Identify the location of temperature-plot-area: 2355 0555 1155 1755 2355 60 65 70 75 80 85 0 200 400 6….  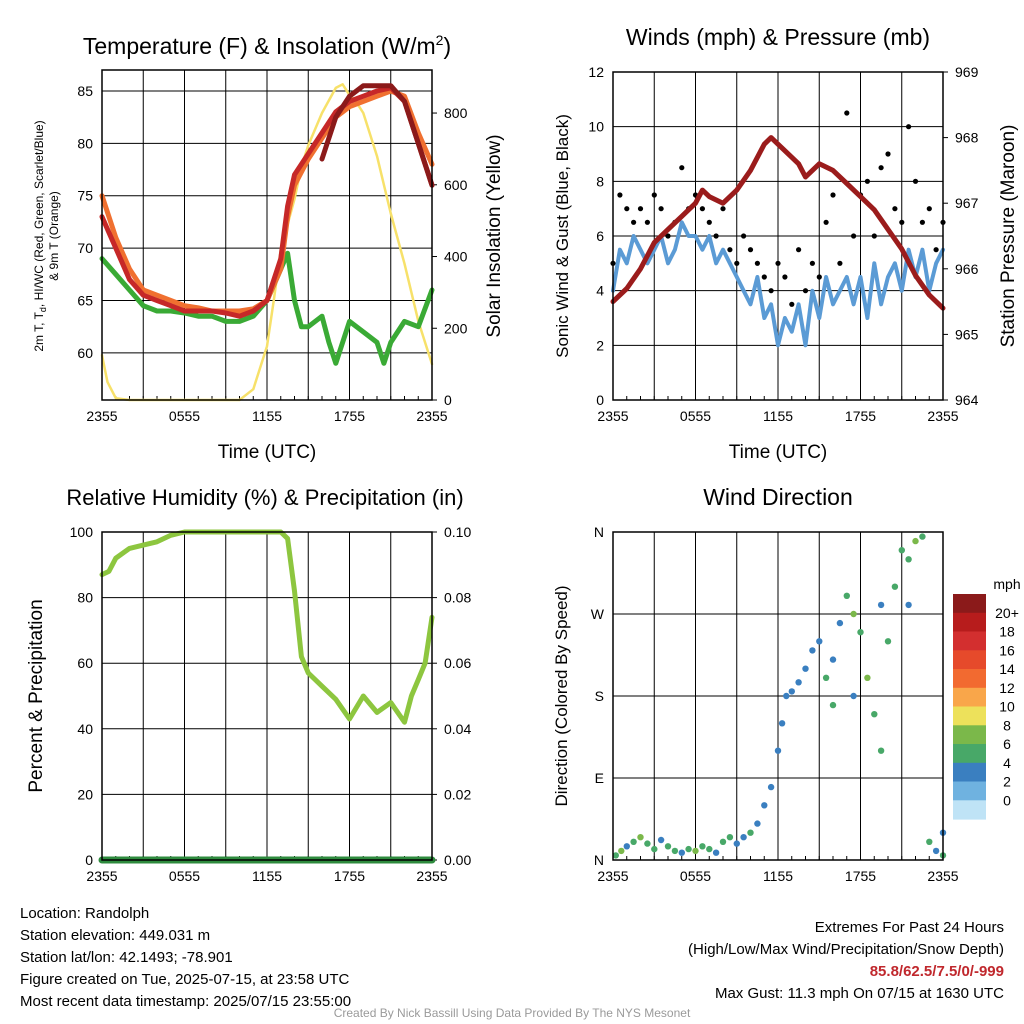
(272, 246).